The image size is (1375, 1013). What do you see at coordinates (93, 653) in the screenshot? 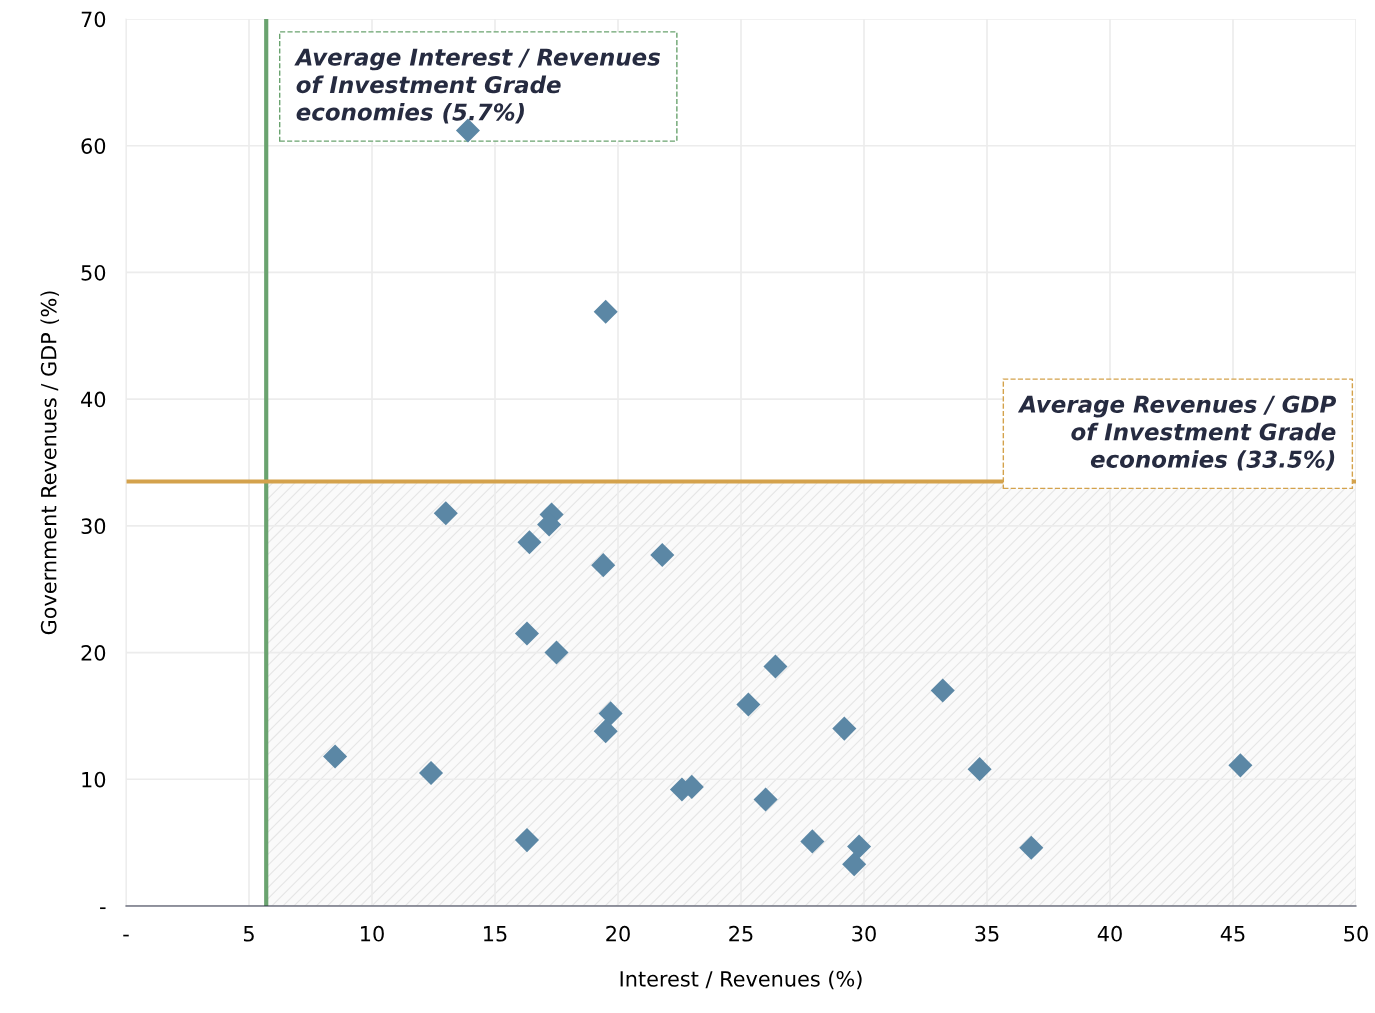
I see `y-tick-label: 20` at bounding box center [93, 653].